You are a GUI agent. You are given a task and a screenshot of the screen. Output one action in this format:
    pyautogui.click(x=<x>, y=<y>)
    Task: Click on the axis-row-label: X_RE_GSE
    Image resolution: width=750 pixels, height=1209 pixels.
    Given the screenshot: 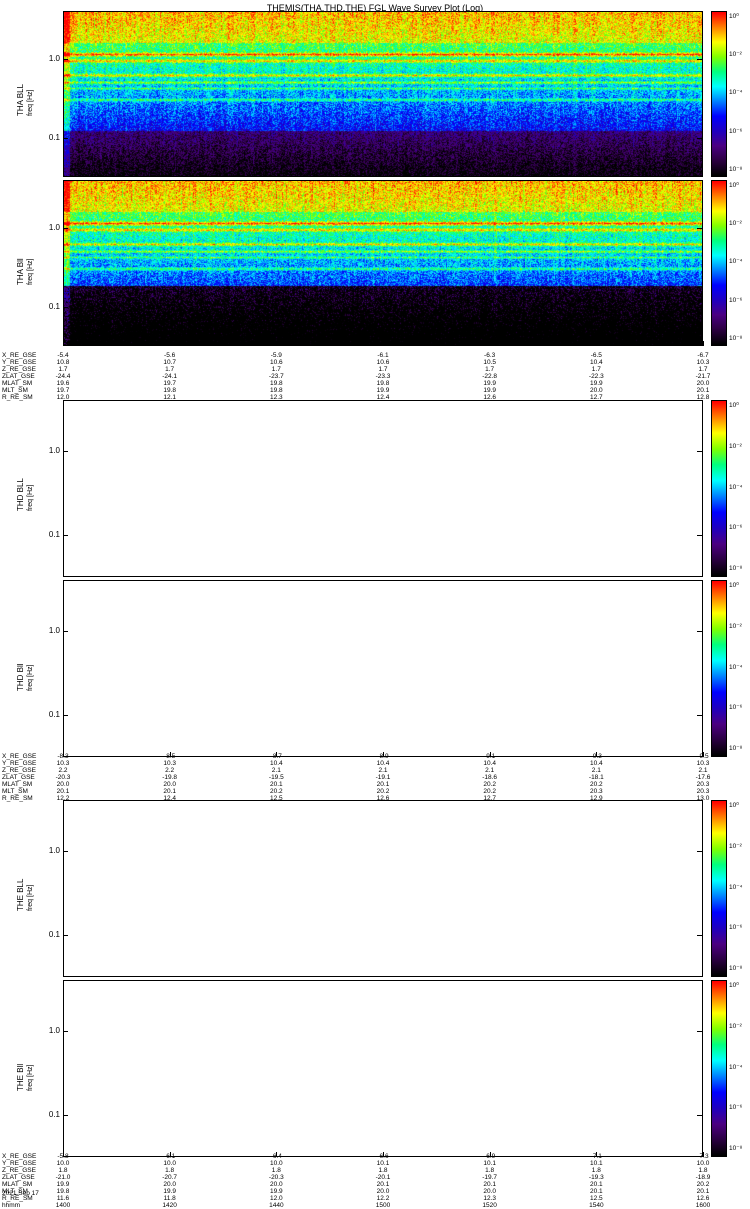 What is the action you would take?
    pyautogui.click(x=19, y=1156)
    